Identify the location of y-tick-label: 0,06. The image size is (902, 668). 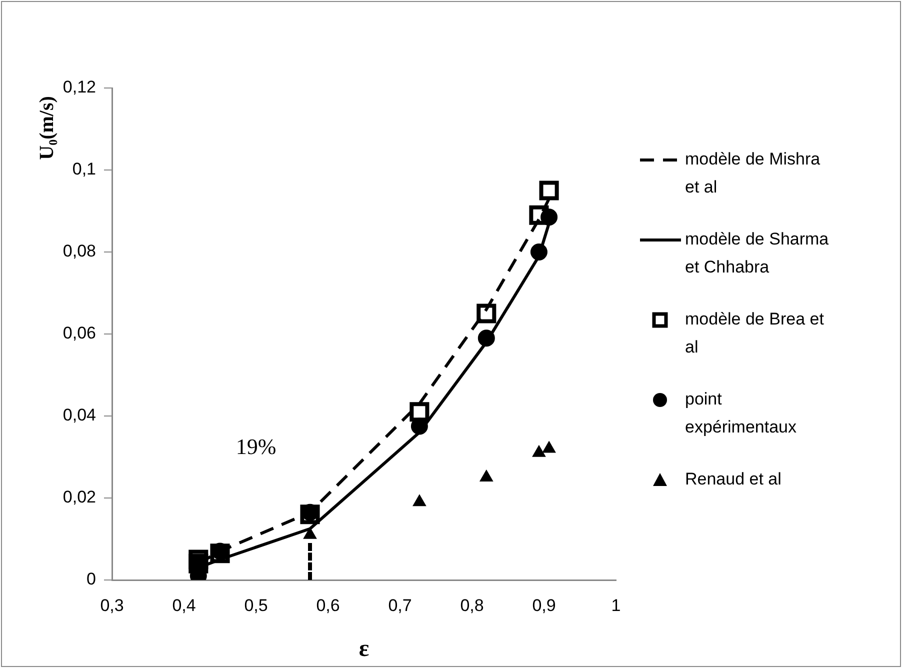
(79, 333).